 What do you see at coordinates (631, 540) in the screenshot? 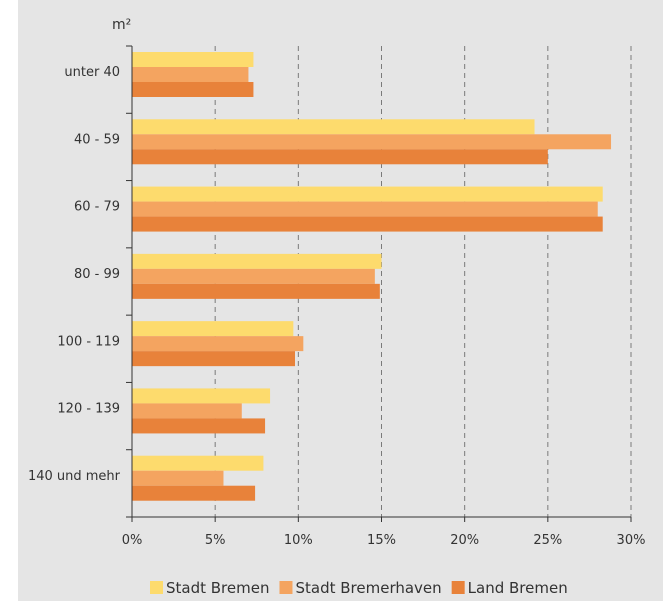
I see `x-tick-label: 30%` at bounding box center [631, 540].